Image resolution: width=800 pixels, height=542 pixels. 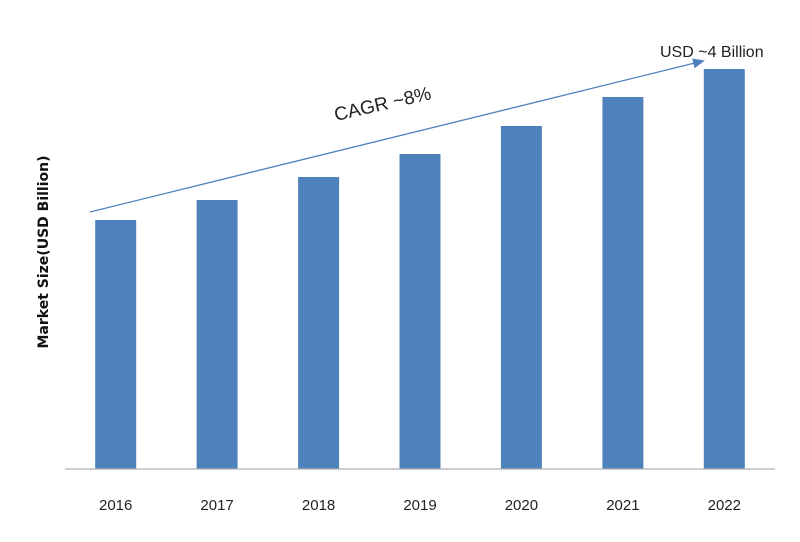 What do you see at coordinates (44, 252) in the screenshot?
I see `y-axis-label: Market Size(USD Billion)` at bounding box center [44, 252].